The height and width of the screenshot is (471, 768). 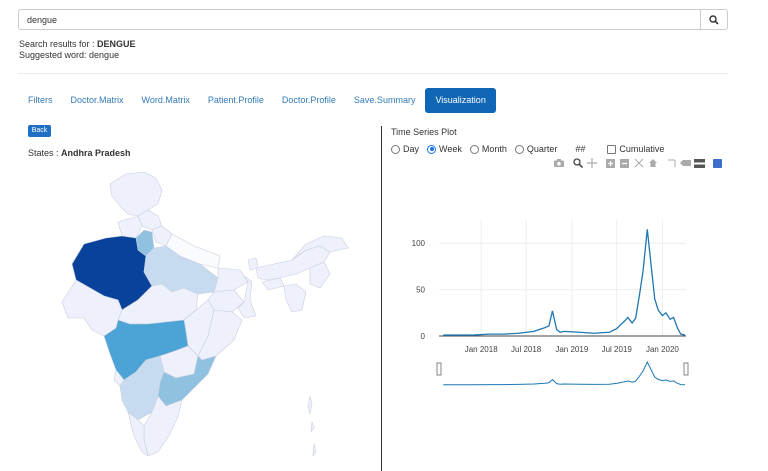 I want to click on cumulative-checkbox: Cumulative, so click(x=635, y=149).